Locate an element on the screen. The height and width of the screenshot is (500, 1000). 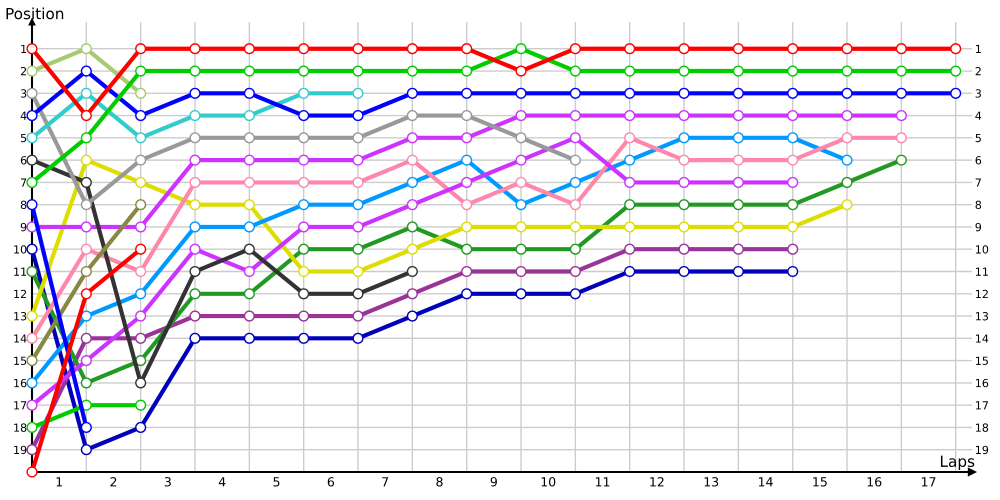
x-tick-label: 2 is located at coordinates (113, 481).